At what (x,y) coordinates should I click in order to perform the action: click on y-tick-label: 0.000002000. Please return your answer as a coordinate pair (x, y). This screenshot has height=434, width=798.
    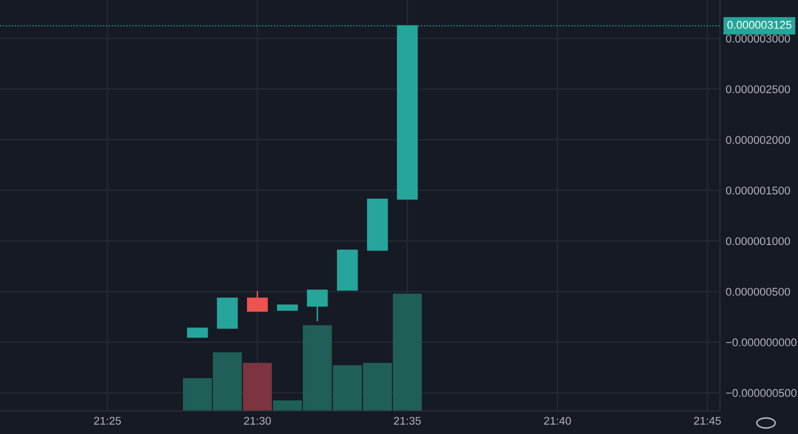
    Looking at the image, I should click on (758, 140).